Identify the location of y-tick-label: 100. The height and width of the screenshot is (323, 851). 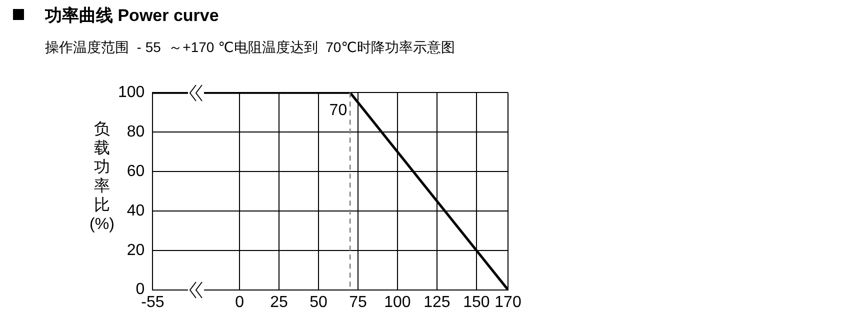
(131, 93).